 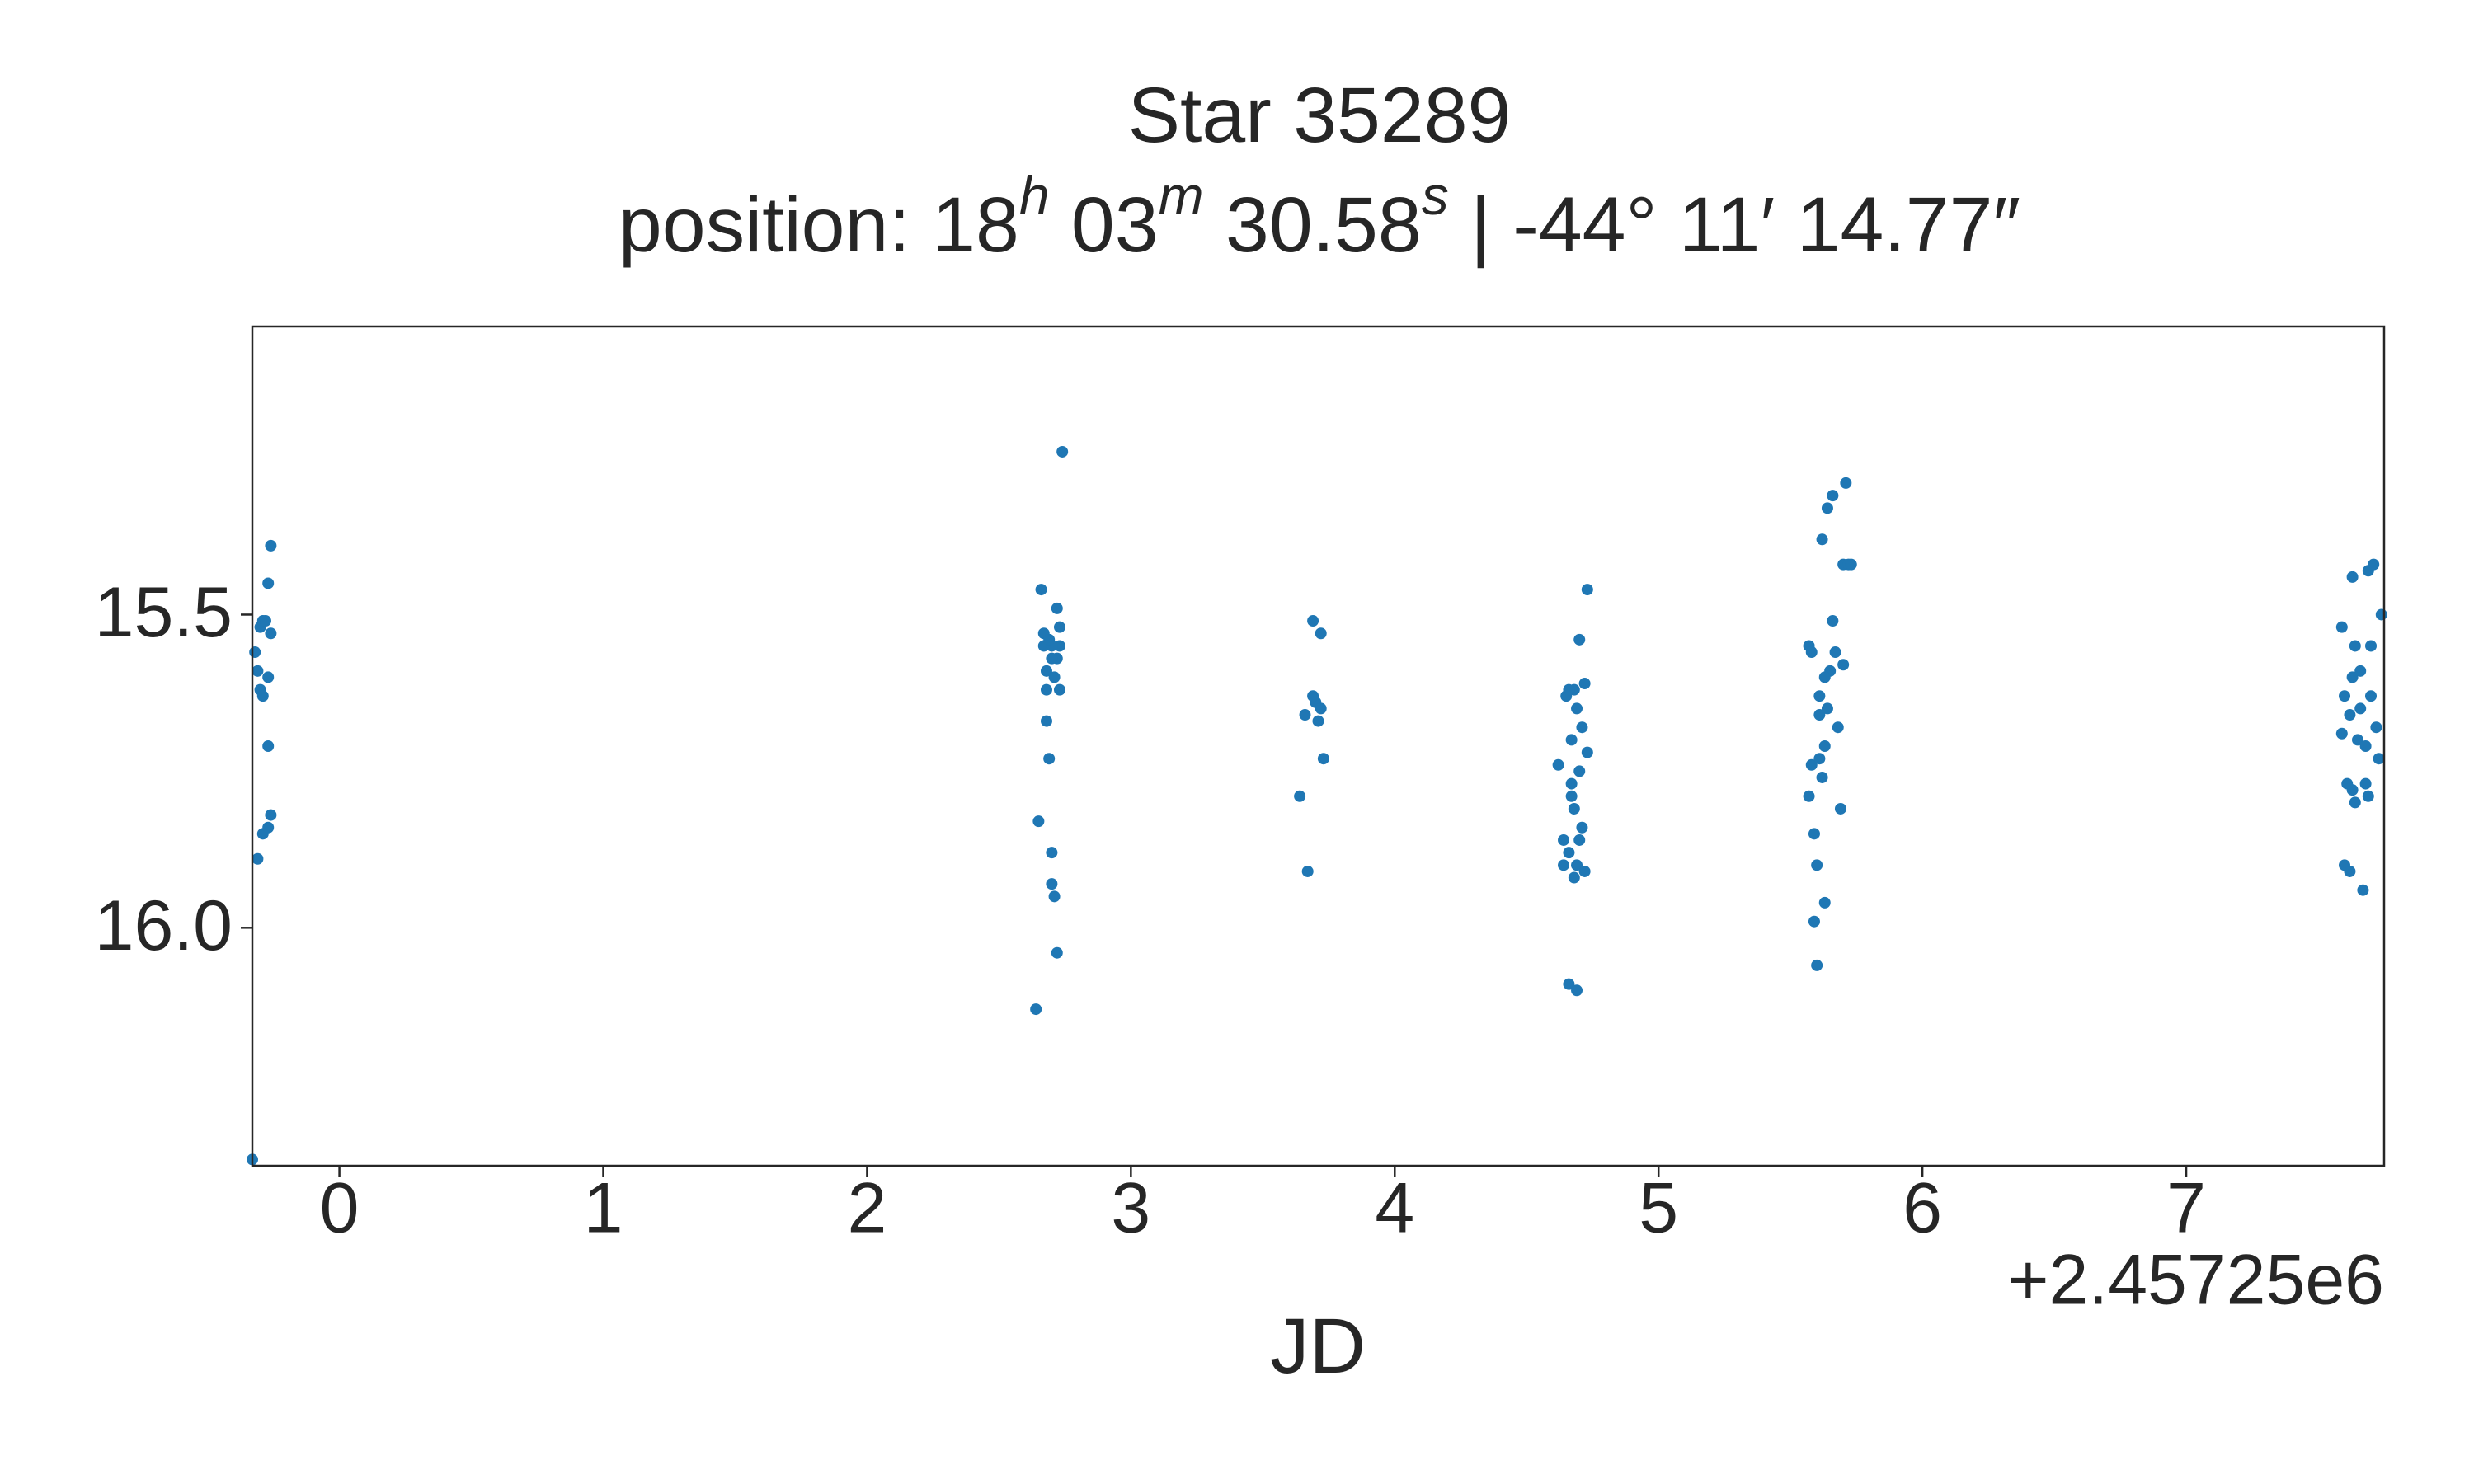 I want to click on subtitle-part: 03, so click(x=1104, y=225).